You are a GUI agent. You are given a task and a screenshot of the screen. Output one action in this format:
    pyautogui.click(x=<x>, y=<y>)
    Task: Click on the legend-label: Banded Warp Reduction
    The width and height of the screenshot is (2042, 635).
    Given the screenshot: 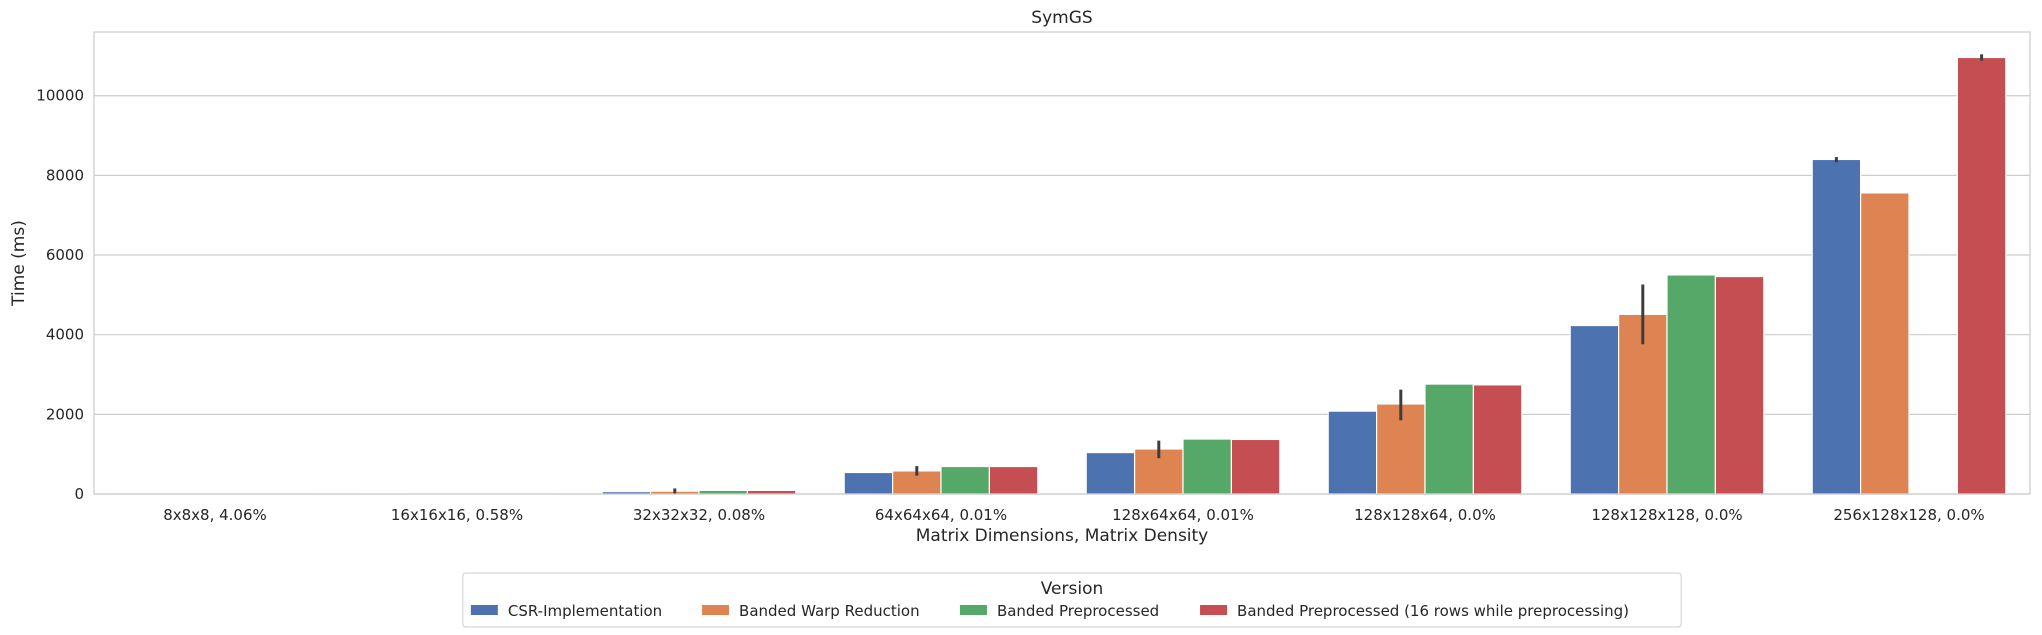 What is the action you would take?
    pyautogui.click(x=829, y=611)
    